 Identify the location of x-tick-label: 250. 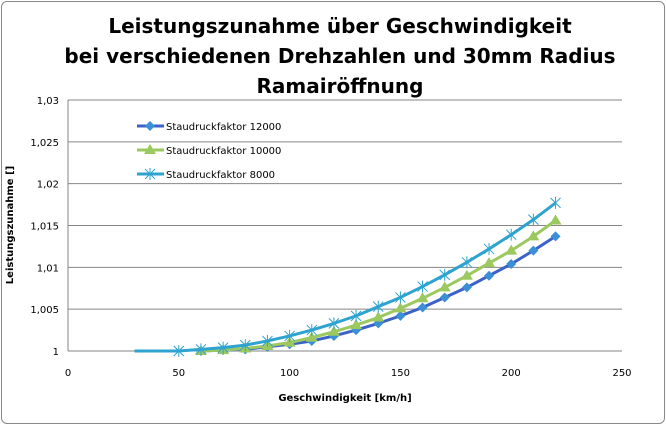
(621, 373).